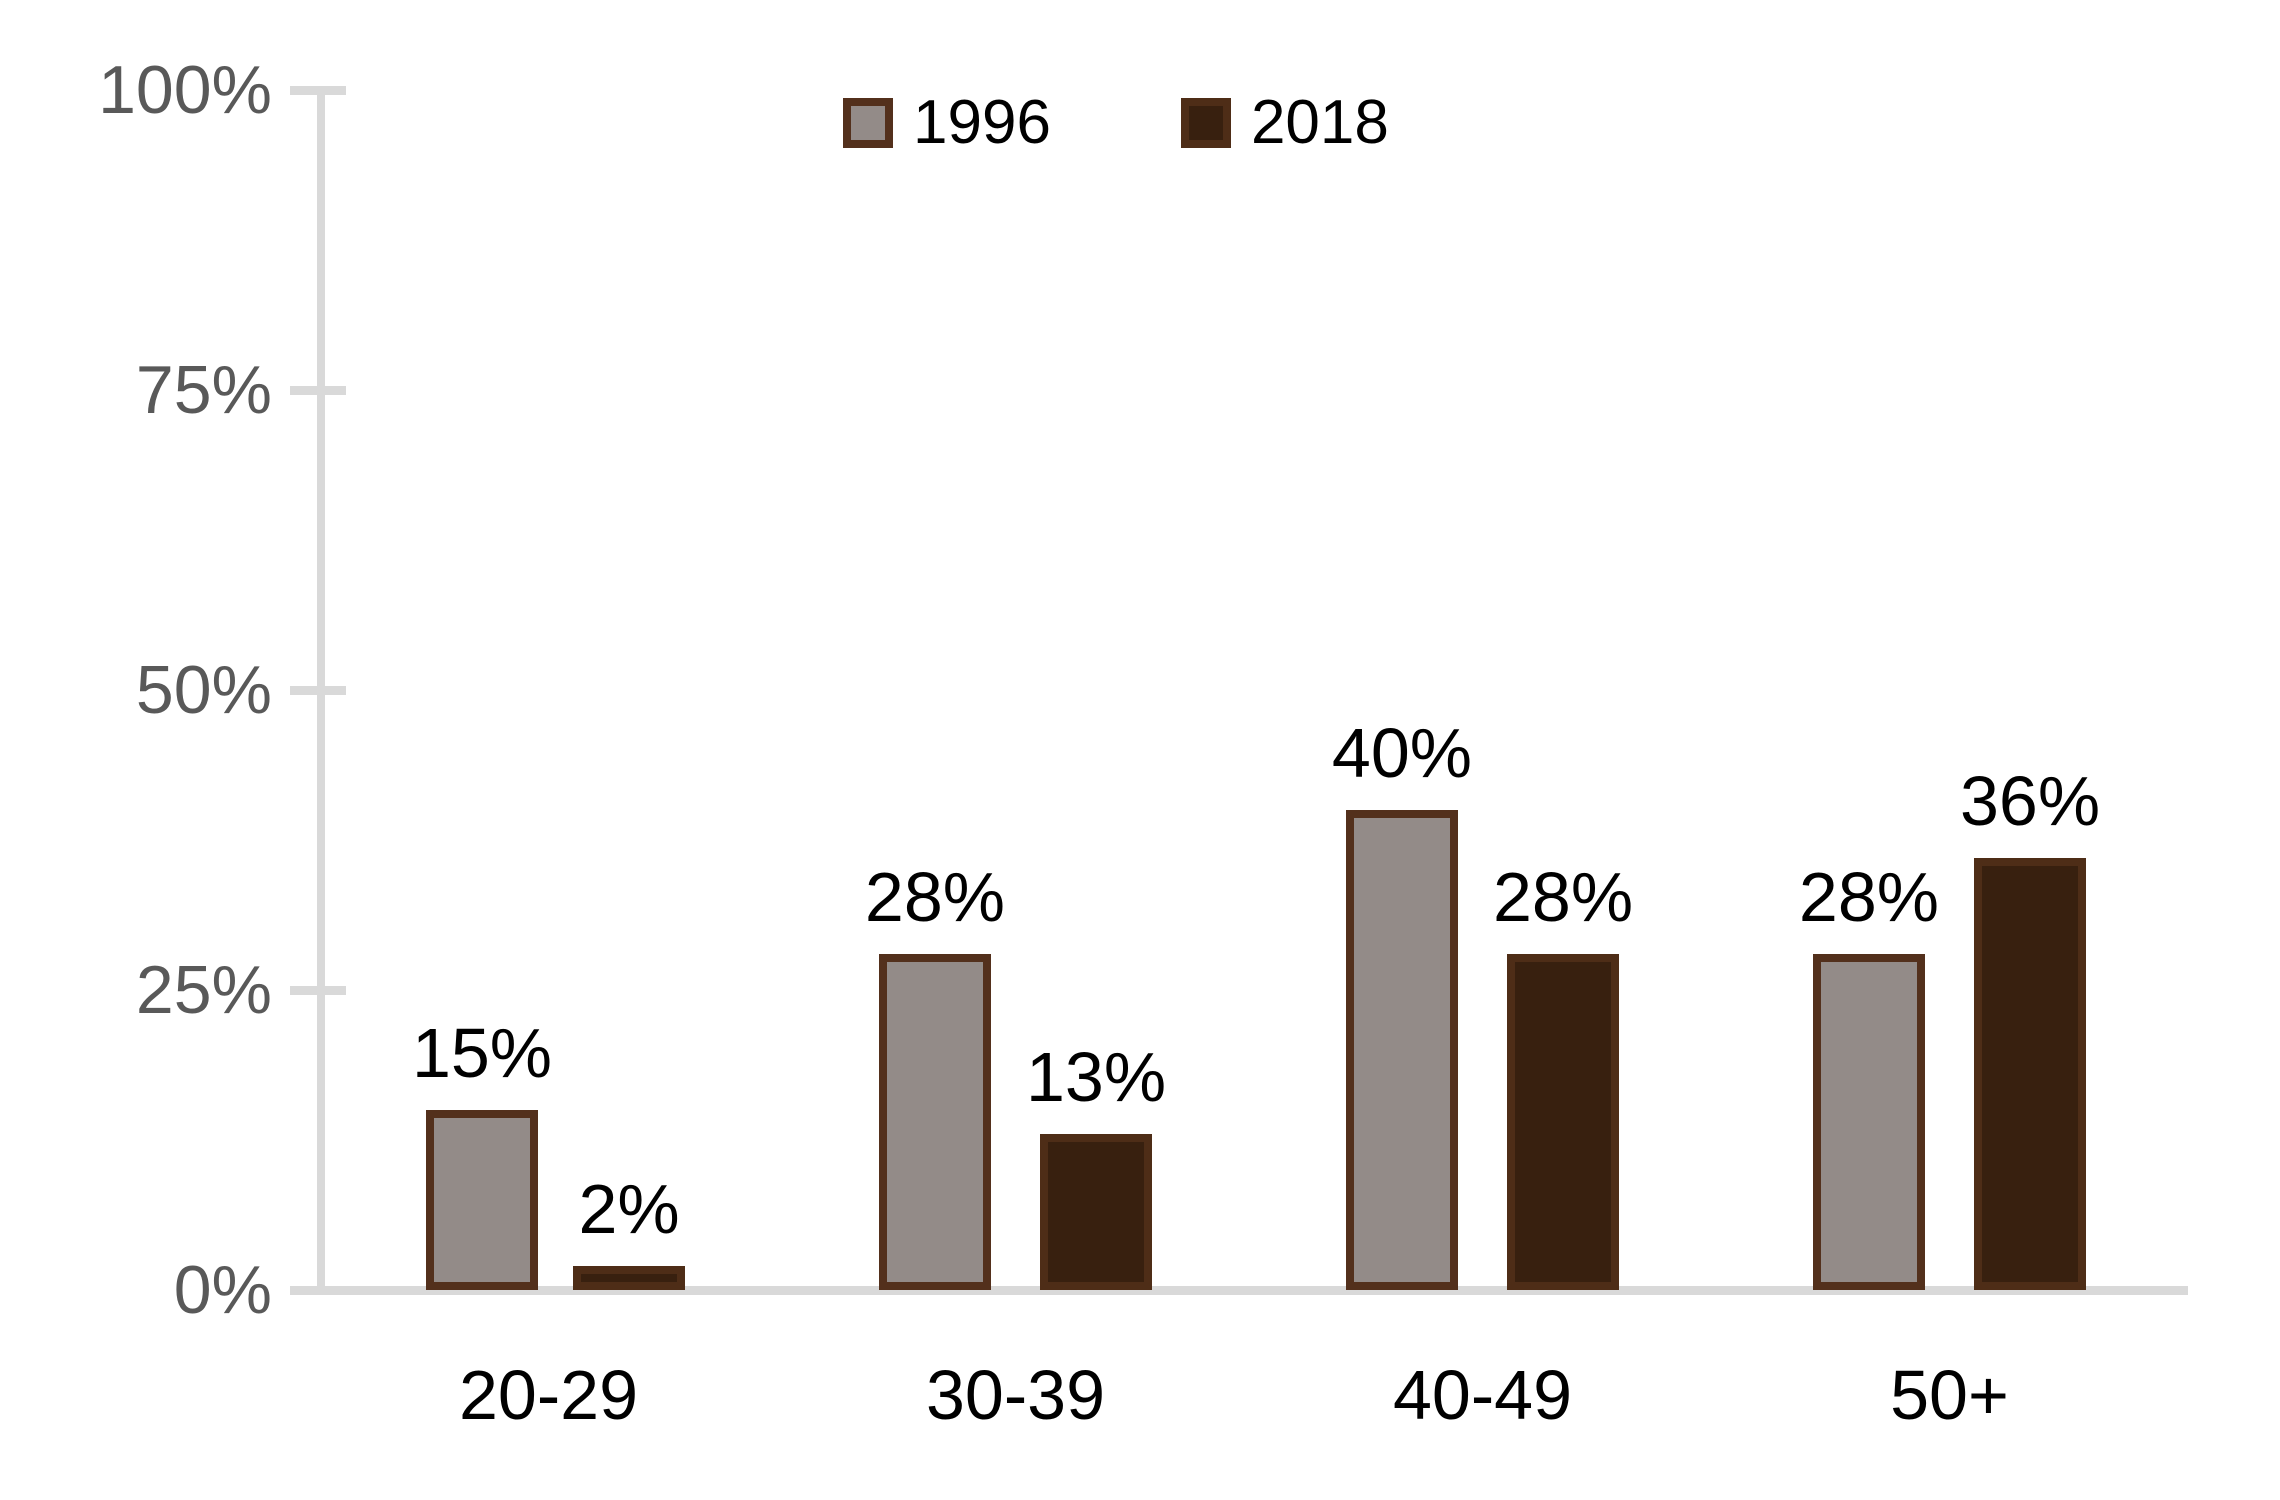 The width and height of the screenshot is (2280, 1500). I want to click on data-label: 36%, so click(2030, 801).